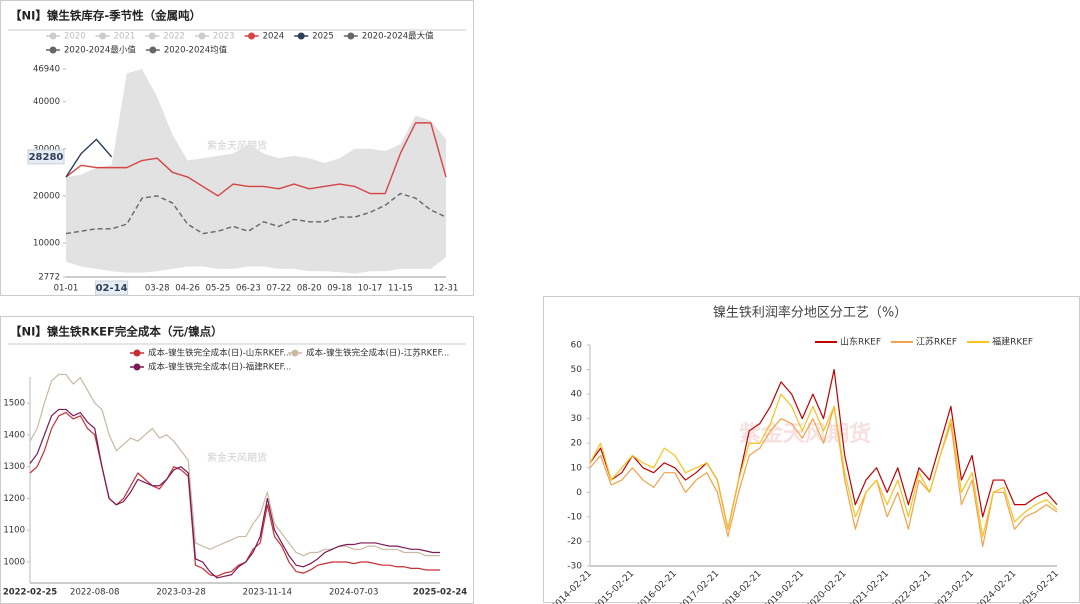 Image resolution: width=1080 pixels, height=604 pixels. What do you see at coordinates (860, 342) in the screenshot?
I see `legend-label: 山东RKEF` at bounding box center [860, 342].